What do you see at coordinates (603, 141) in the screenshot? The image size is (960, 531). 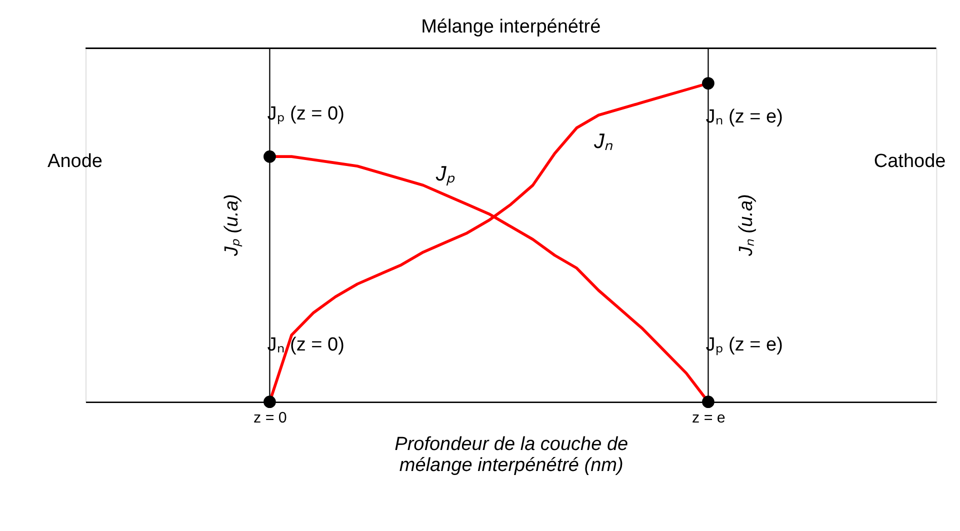 I see `series-label: Jₙ` at bounding box center [603, 141].